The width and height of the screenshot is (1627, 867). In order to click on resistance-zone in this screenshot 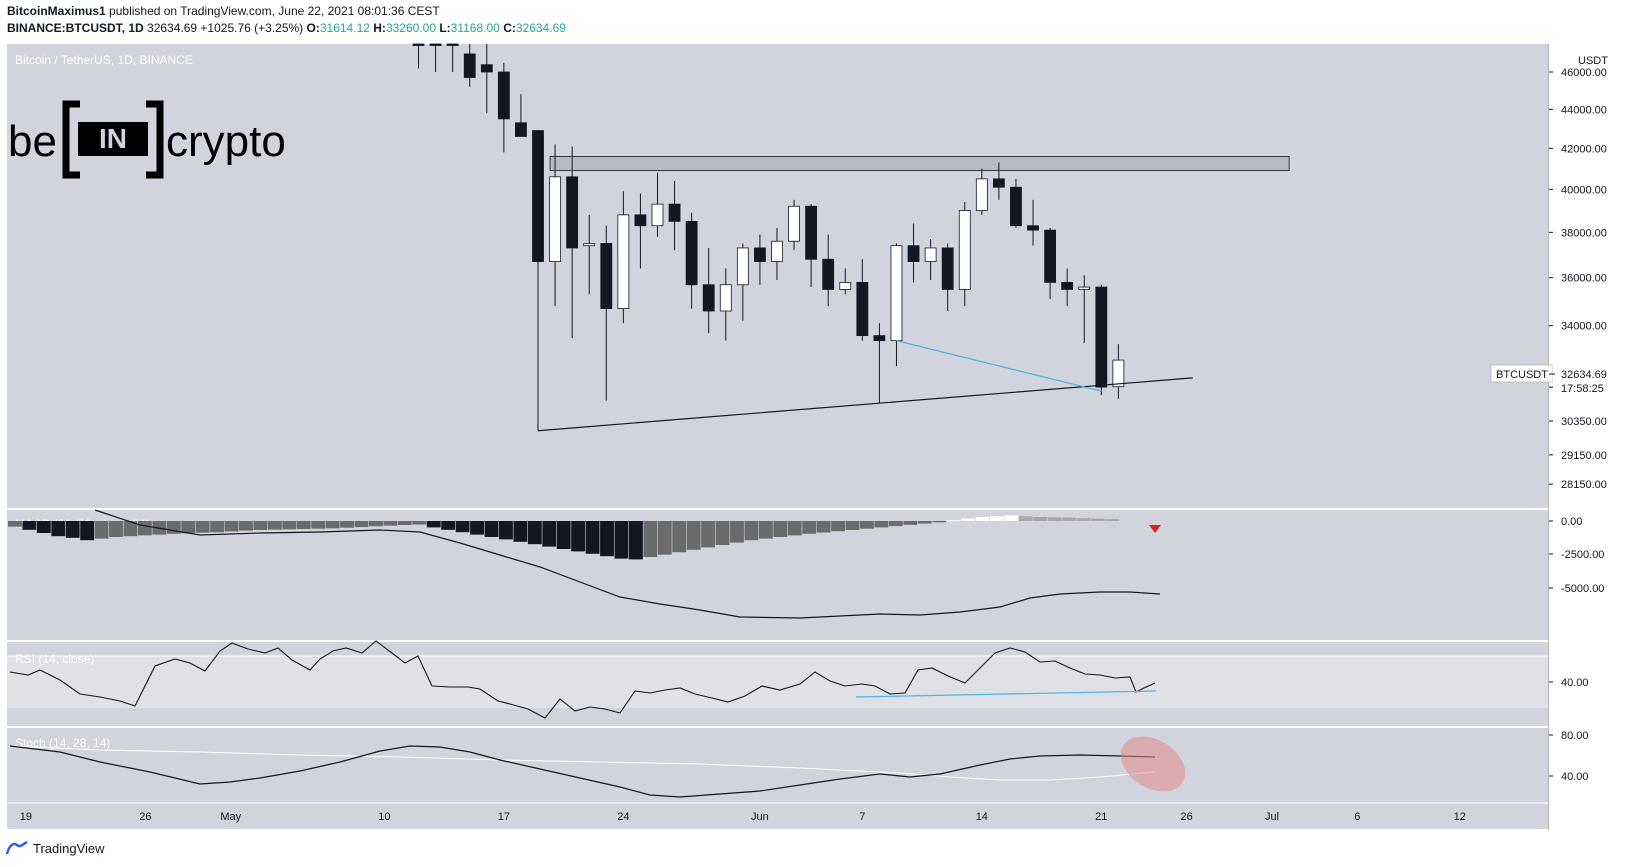, I will do `click(919, 163)`.